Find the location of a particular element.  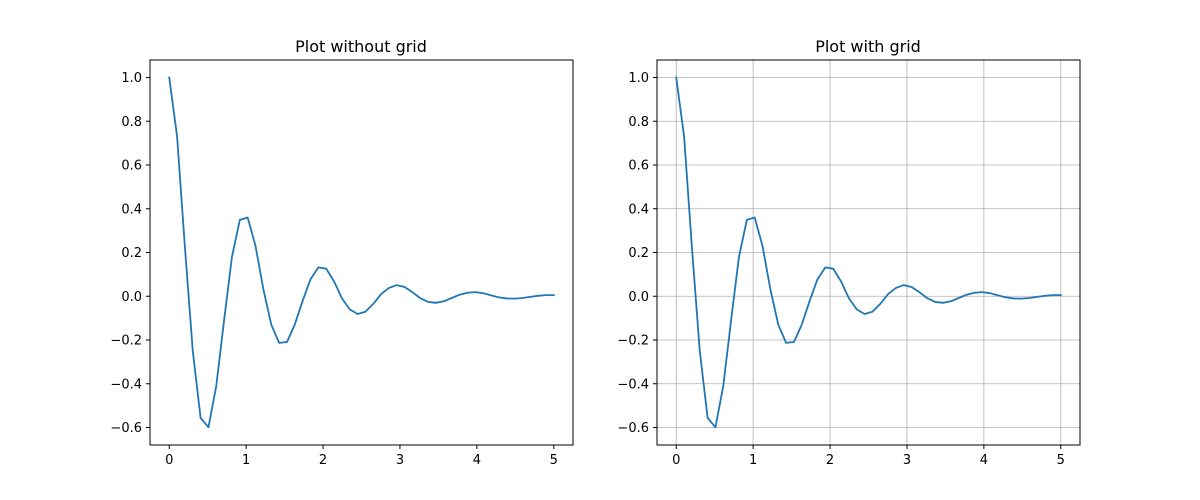

chart-title: Plot without grid is located at coordinates (361, 46).